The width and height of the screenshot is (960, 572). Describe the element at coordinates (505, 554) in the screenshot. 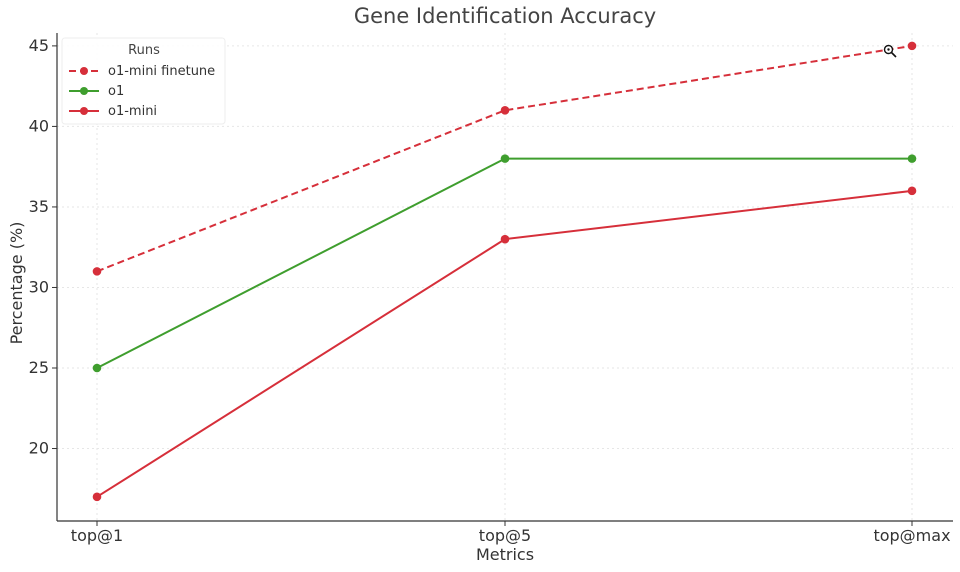

I see `x-axis-label: Metrics` at that location.